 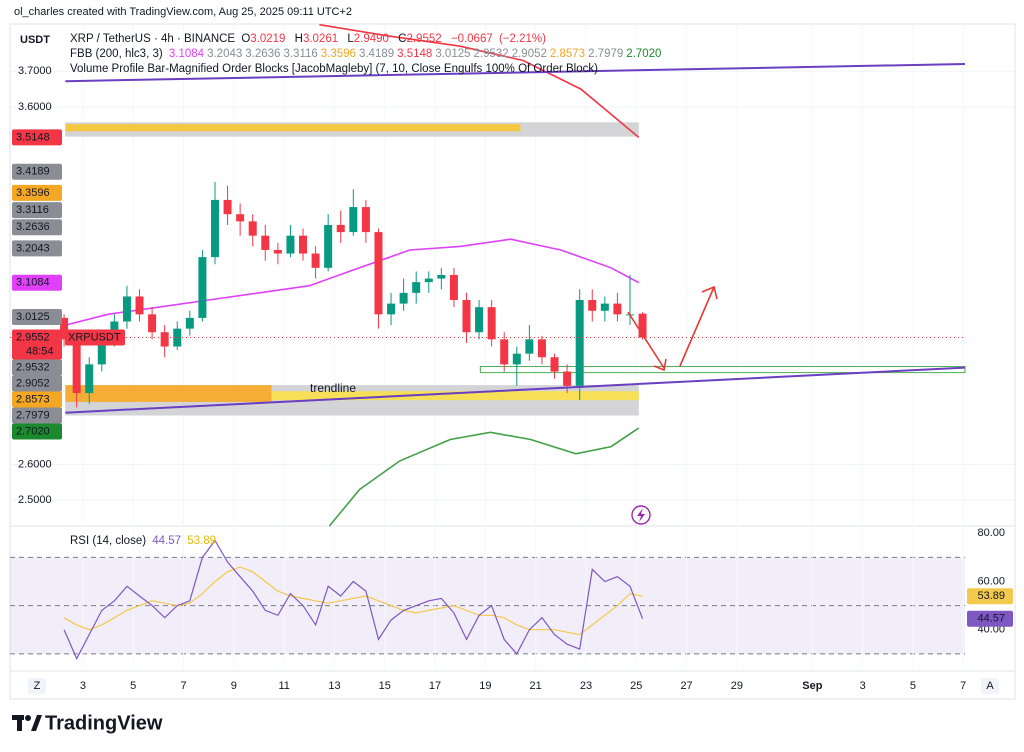 What do you see at coordinates (133, 686) in the screenshot?
I see `x-tick-label: 5` at bounding box center [133, 686].